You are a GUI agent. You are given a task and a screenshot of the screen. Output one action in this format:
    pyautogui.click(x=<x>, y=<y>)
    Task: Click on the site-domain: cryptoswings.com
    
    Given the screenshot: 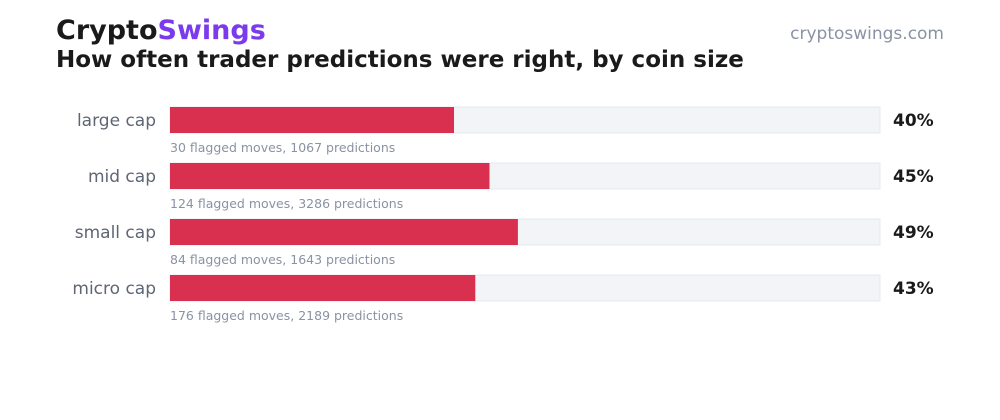 What is the action you would take?
    pyautogui.click(x=867, y=34)
    